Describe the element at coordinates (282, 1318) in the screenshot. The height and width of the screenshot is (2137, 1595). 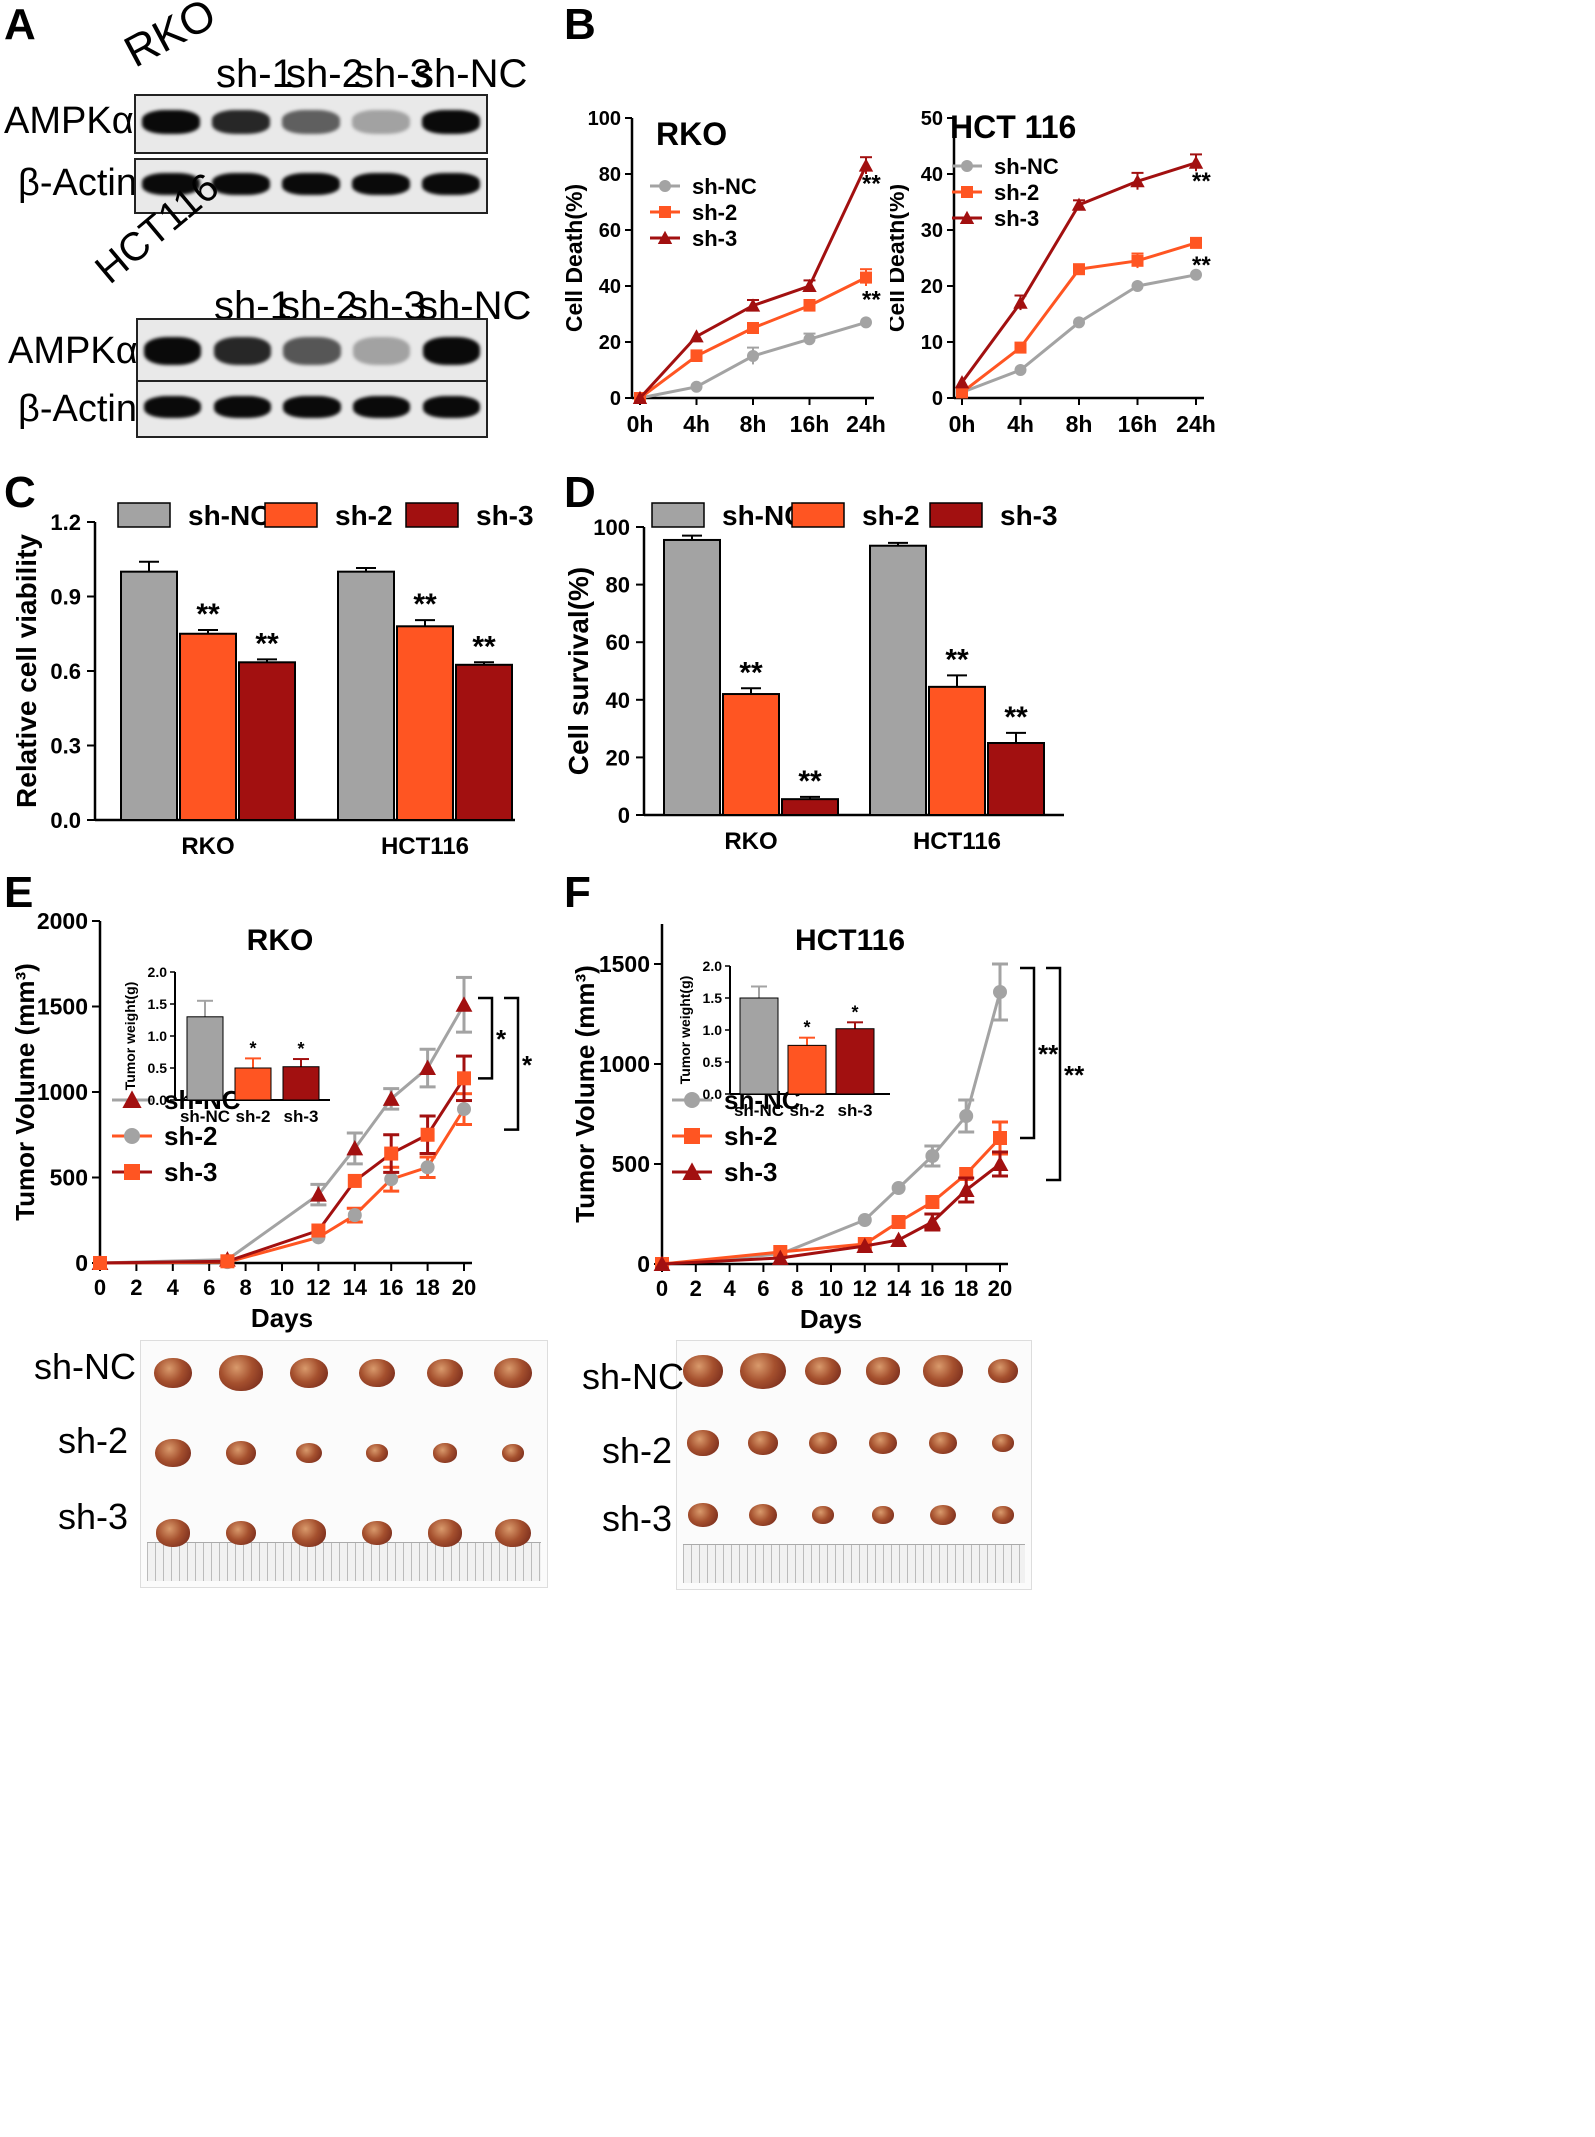
I see `x-axis-label: Days` at that location.